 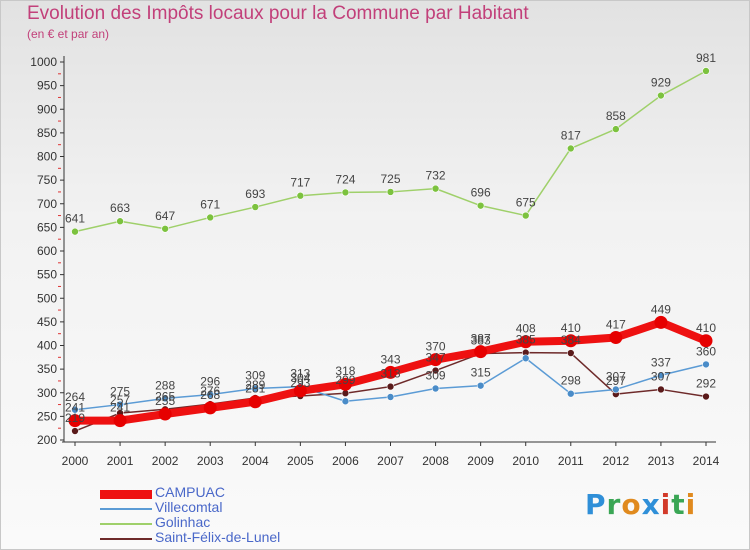 I want to click on y-tick-label: 1000, so click(x=43, y=62).